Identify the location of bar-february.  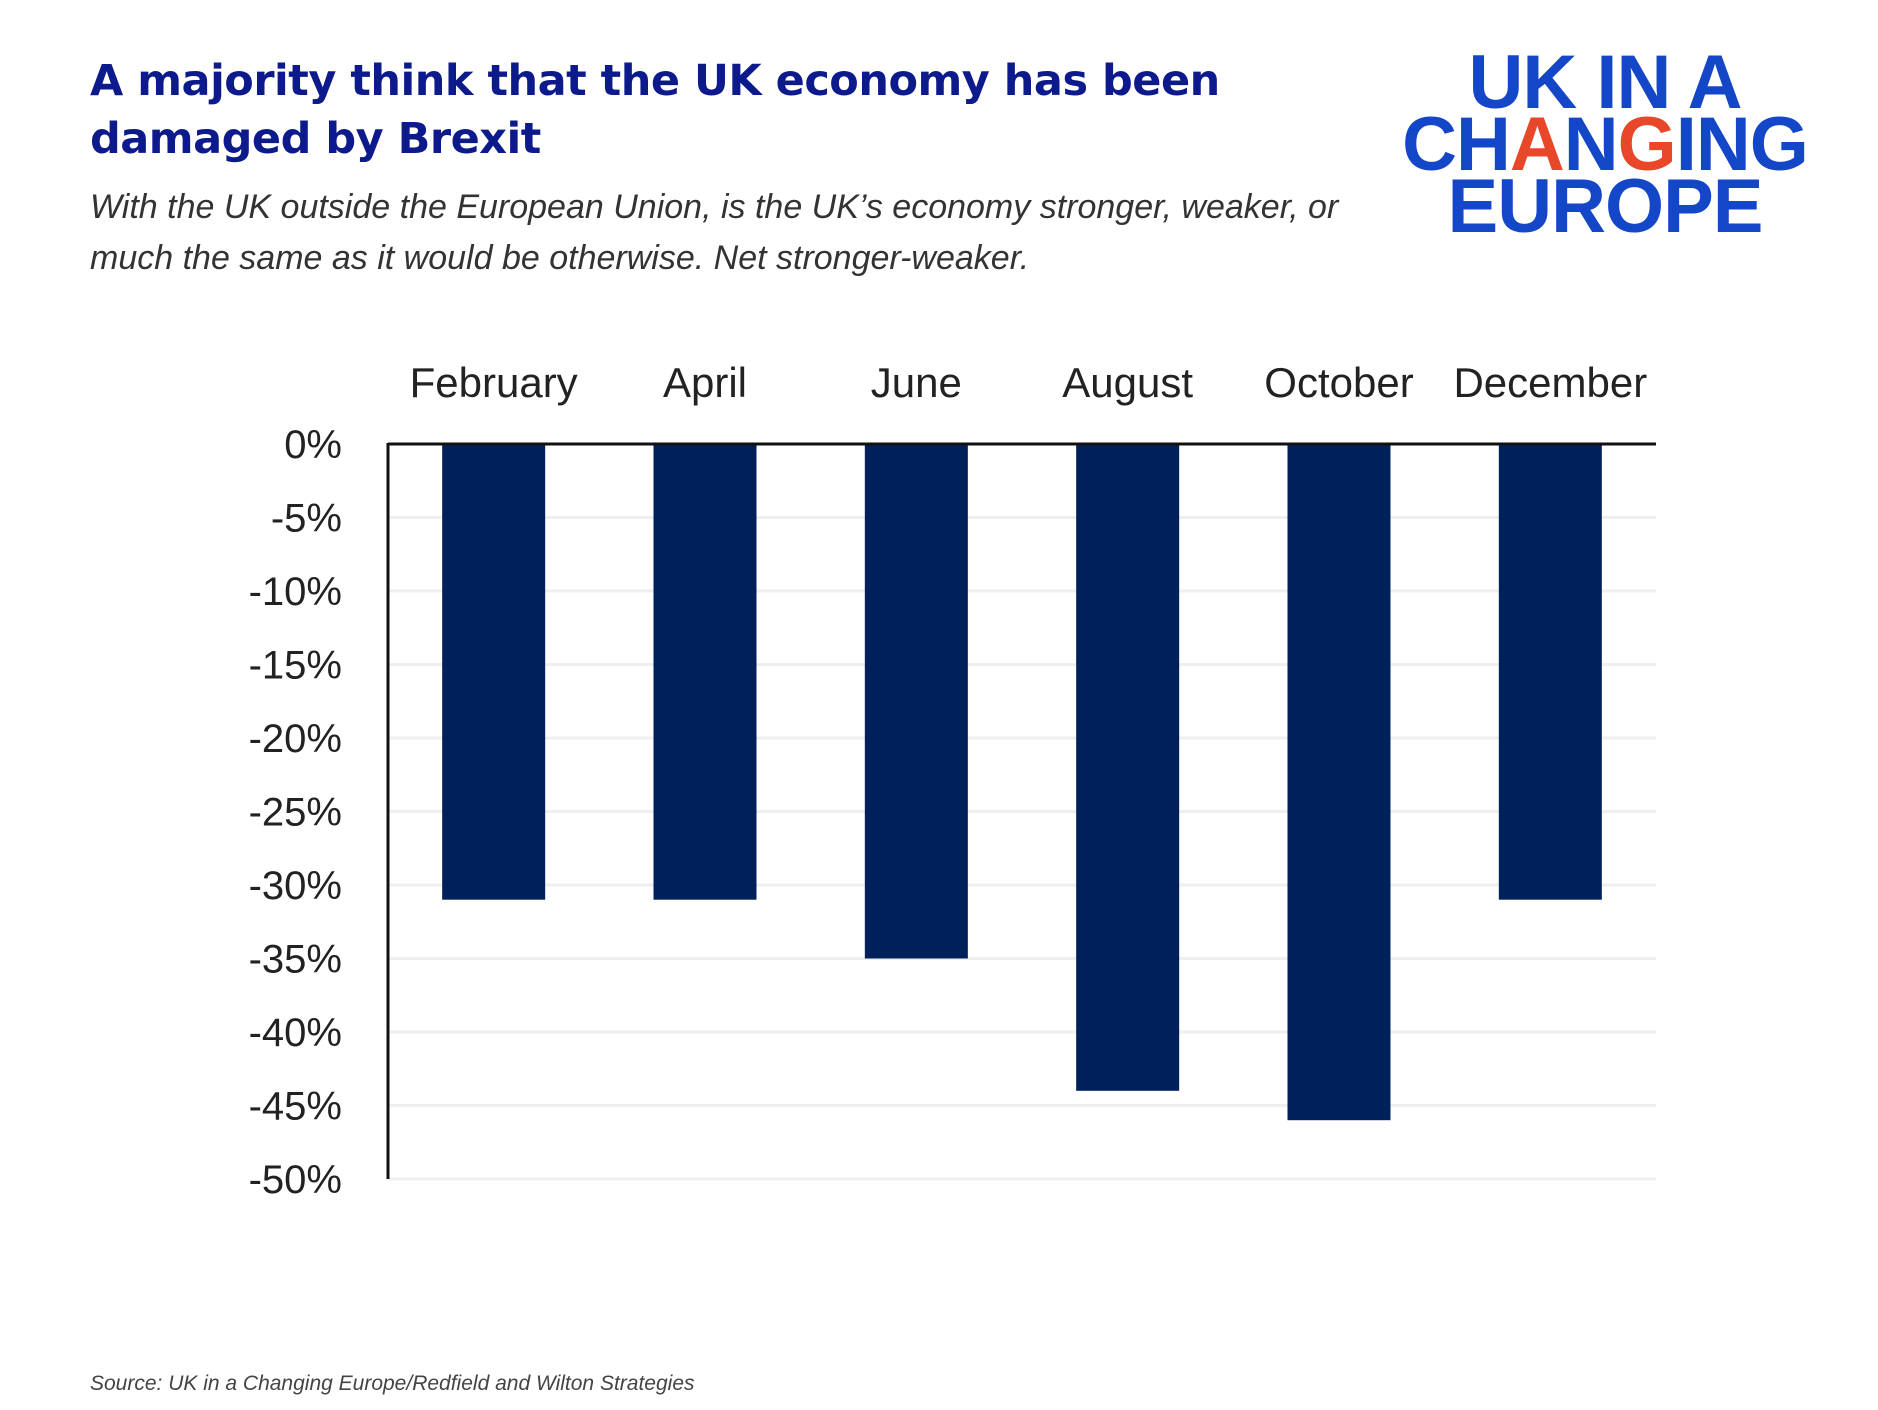
(494, 672).